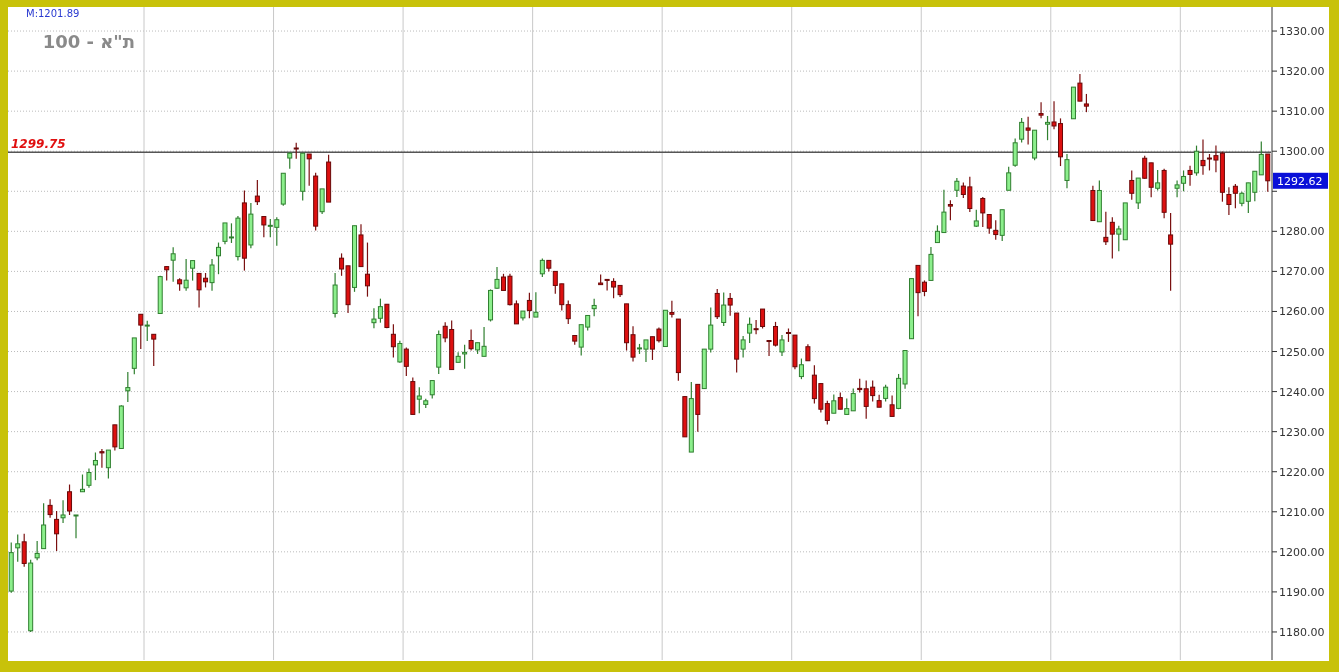 This screenshot has height=672, width=1339. Describe the element at coordinates (1302, 72) in the screenshot. I see `y-tick-label: 1320.00` at that location.